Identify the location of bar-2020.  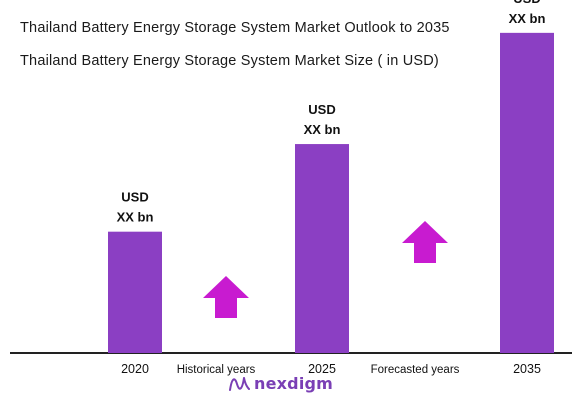
(135, 292).